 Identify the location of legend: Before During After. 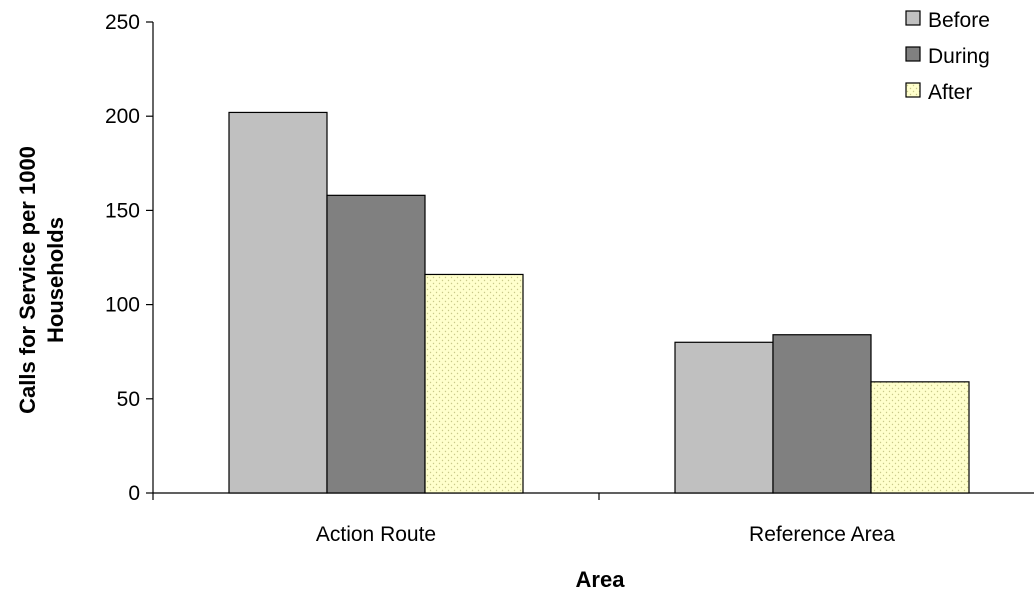
(947, 56).